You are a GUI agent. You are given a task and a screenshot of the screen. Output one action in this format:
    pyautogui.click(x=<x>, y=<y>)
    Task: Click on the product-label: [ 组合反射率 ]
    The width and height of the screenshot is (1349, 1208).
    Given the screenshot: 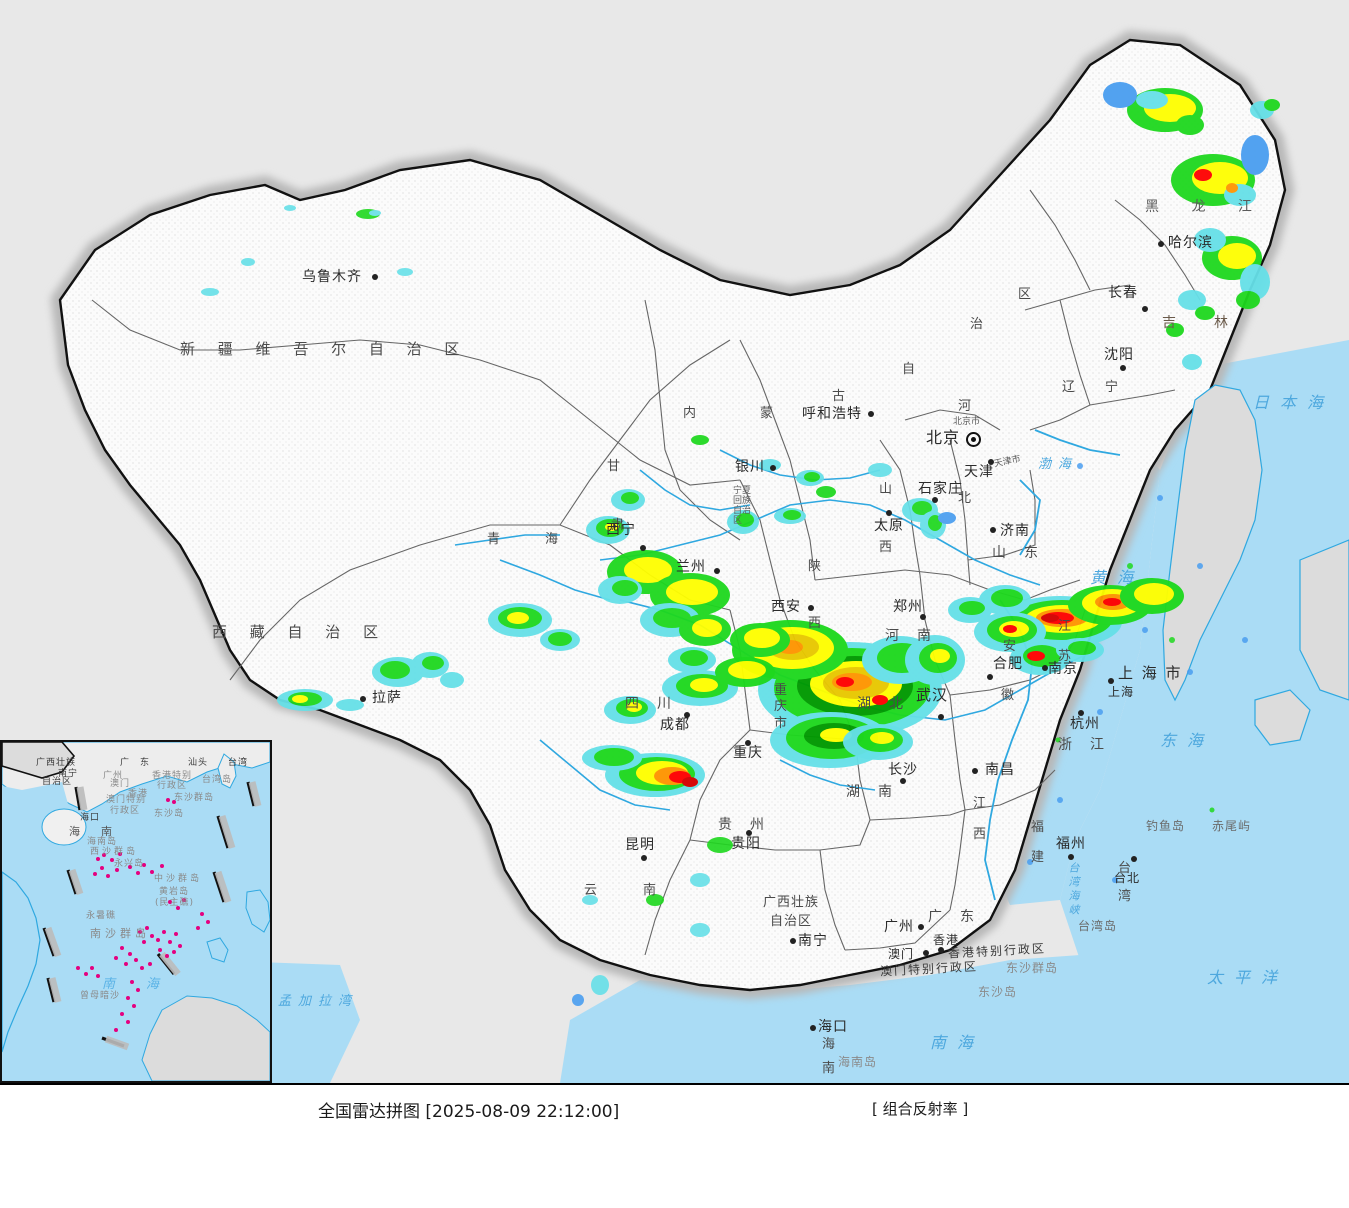 What is the action you would take?
    pyautogui.click(x=920, y=1109)
    